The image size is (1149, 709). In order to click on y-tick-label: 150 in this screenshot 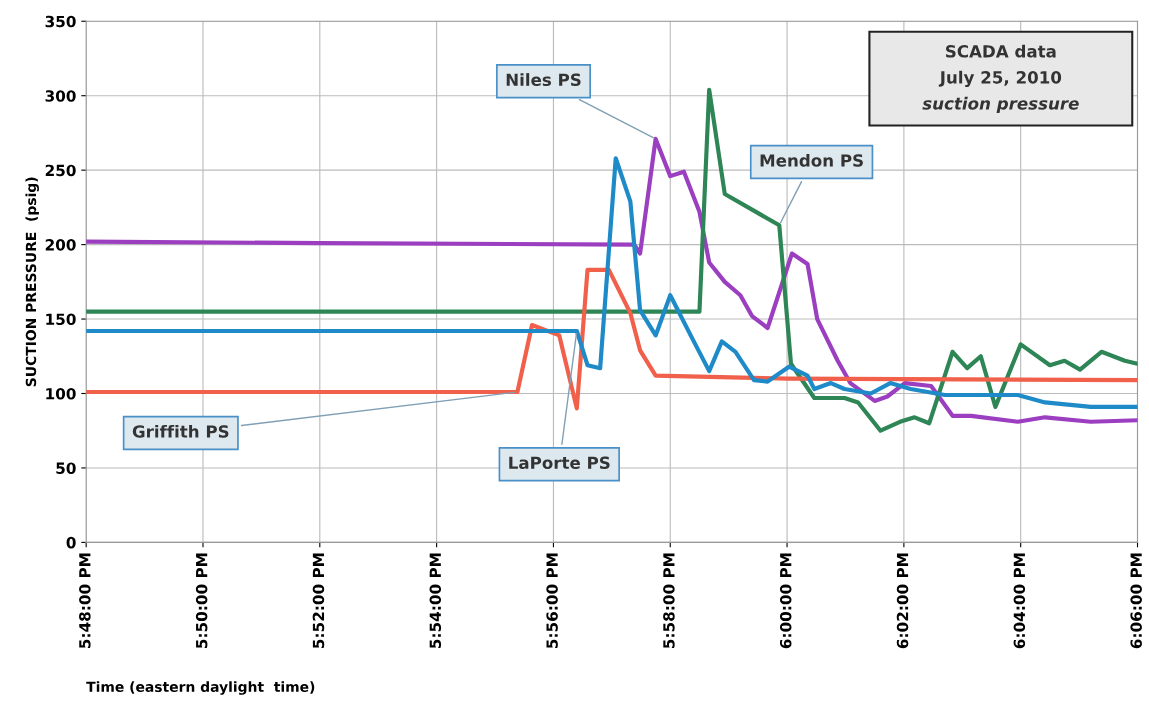, I will do `click(61, 319)`.